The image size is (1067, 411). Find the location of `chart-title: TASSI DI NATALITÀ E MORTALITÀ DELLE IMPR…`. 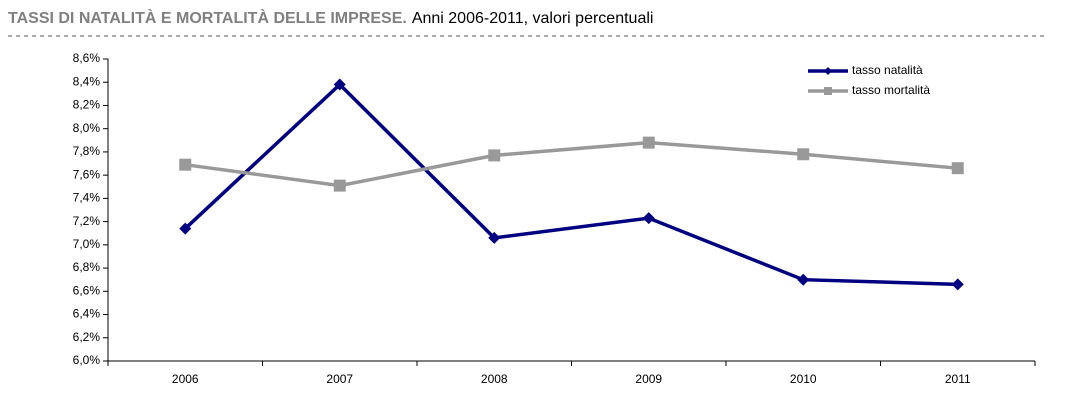

chart-title: TASSI DI NATALITÀ E MORTALITÀ DELLE IMPR… is located at coordinates (207, 17).